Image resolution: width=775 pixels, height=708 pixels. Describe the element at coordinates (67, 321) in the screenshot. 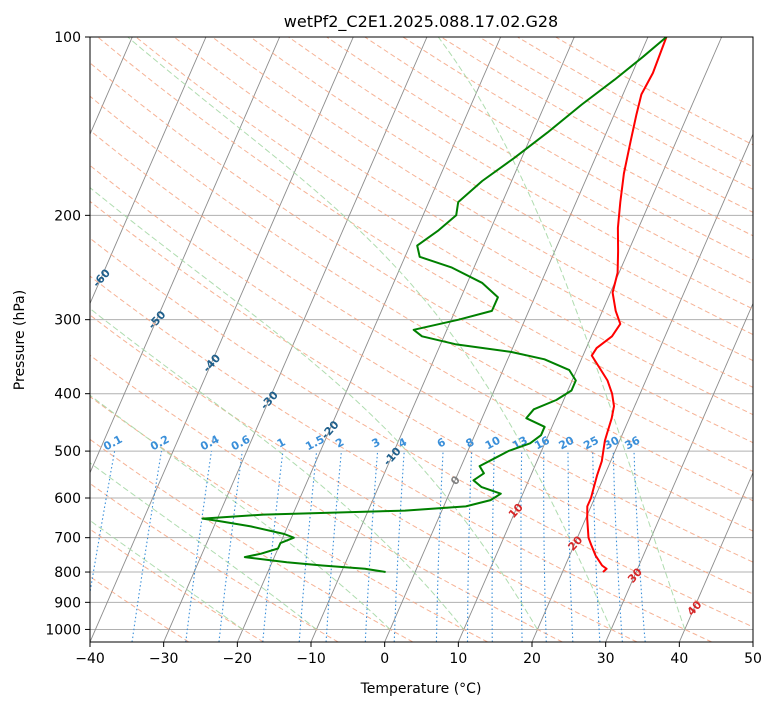

I see `y-tick-label: 300` at that location.